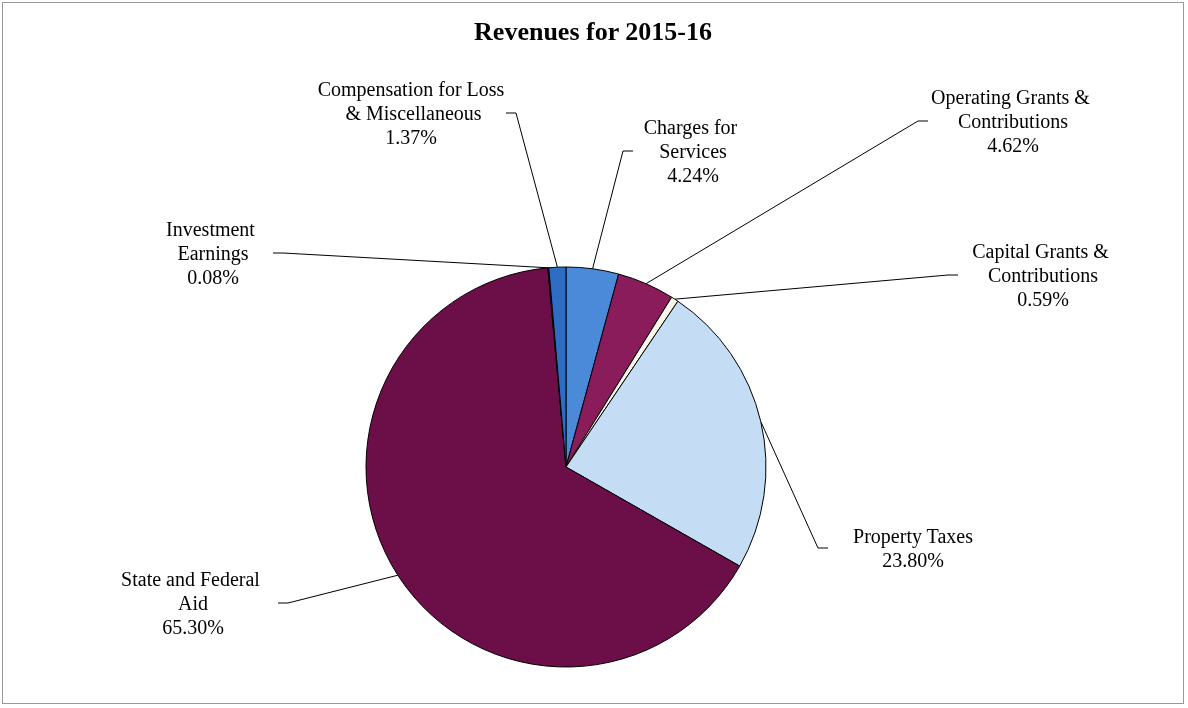 This screenshot has height=708, width=1188. I want to click on slice-label: Compensation for Loss & Miscellaneous, so click(411, 101).